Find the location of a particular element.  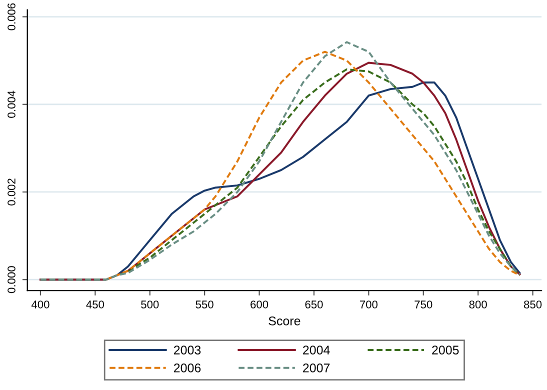

y-tick-label: 0.002 is located at coordinates (12, 192).